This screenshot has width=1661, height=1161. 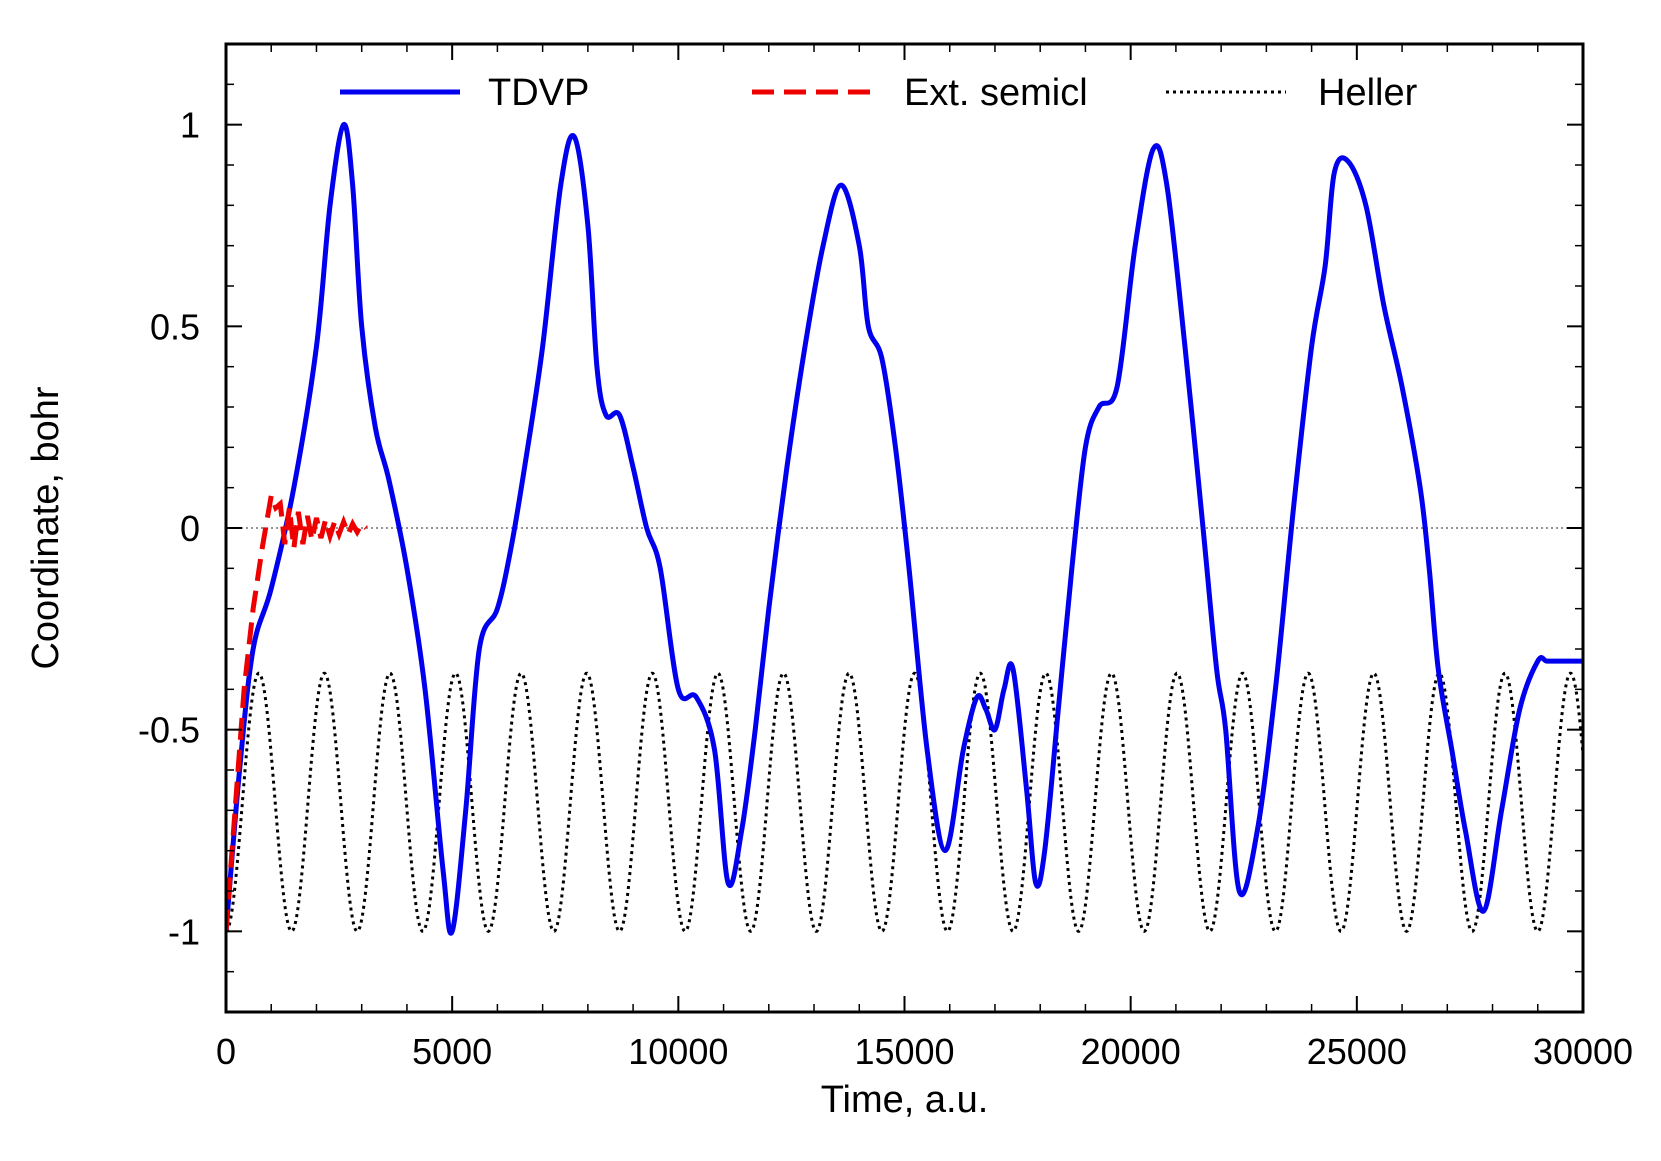 I want to click on x-tick-label: 25000, so click(x=1357, y=1051).